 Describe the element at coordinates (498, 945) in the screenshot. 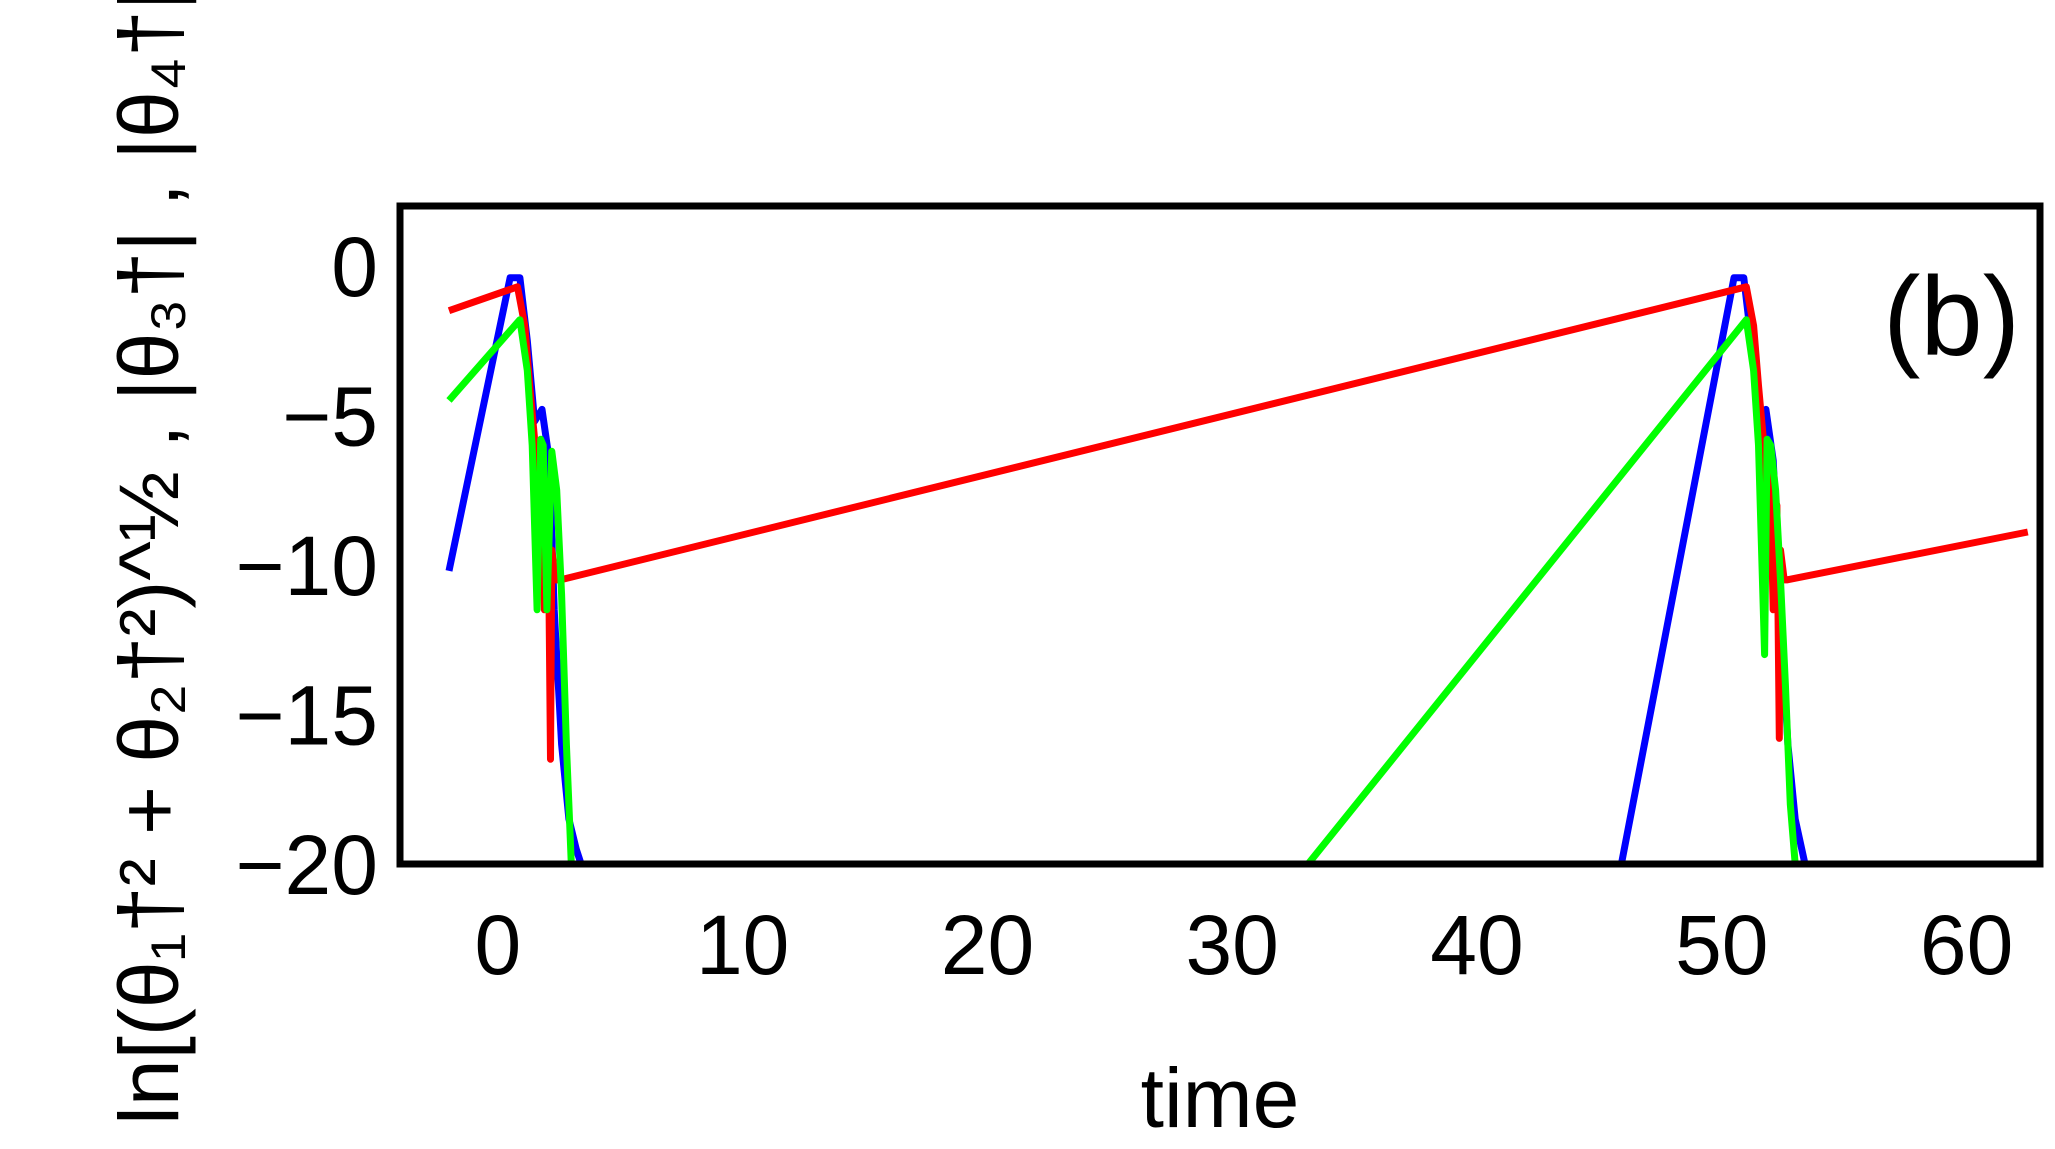

I see `x-tick-label: 0` at that location.